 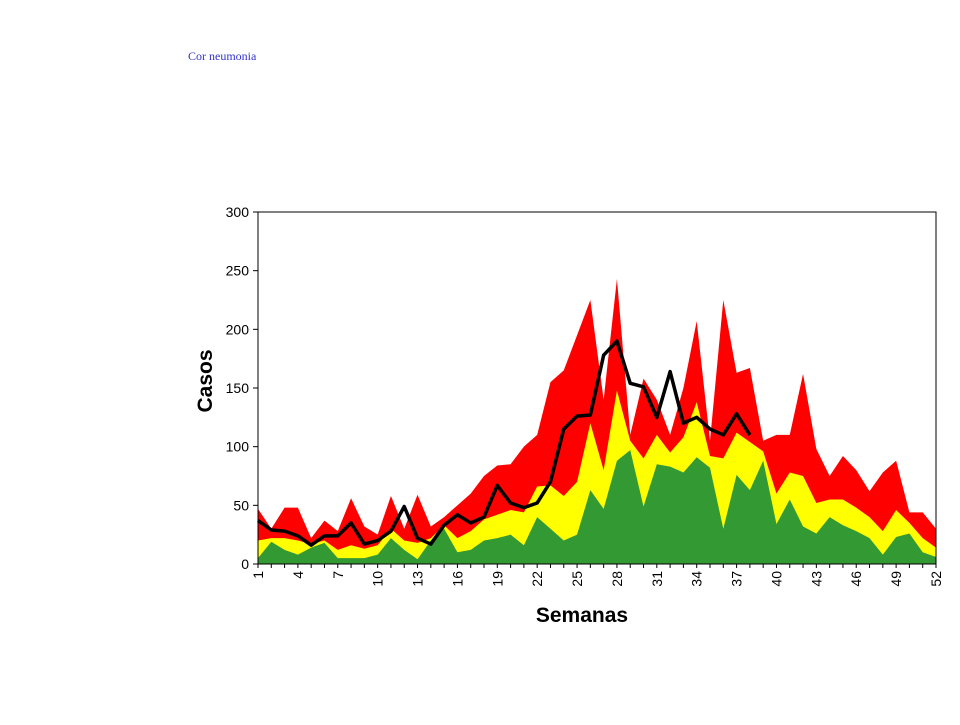 What do you see at coordinates (582, 615) in the screenshot?
I see `x-axis-title: Semanas` at bounding box center [582, 615].